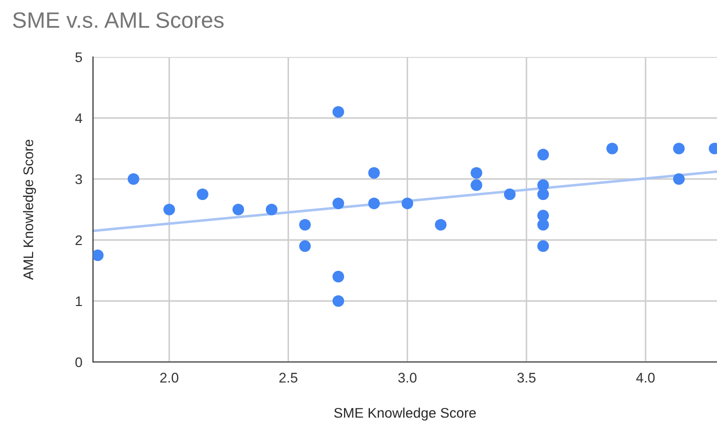 The height and width of the screenshot is (423, 717). What do you see at coordinates (79, 240) in the screenshot?
I see `y-tick-label: 2` at bounding box center [79, 240].